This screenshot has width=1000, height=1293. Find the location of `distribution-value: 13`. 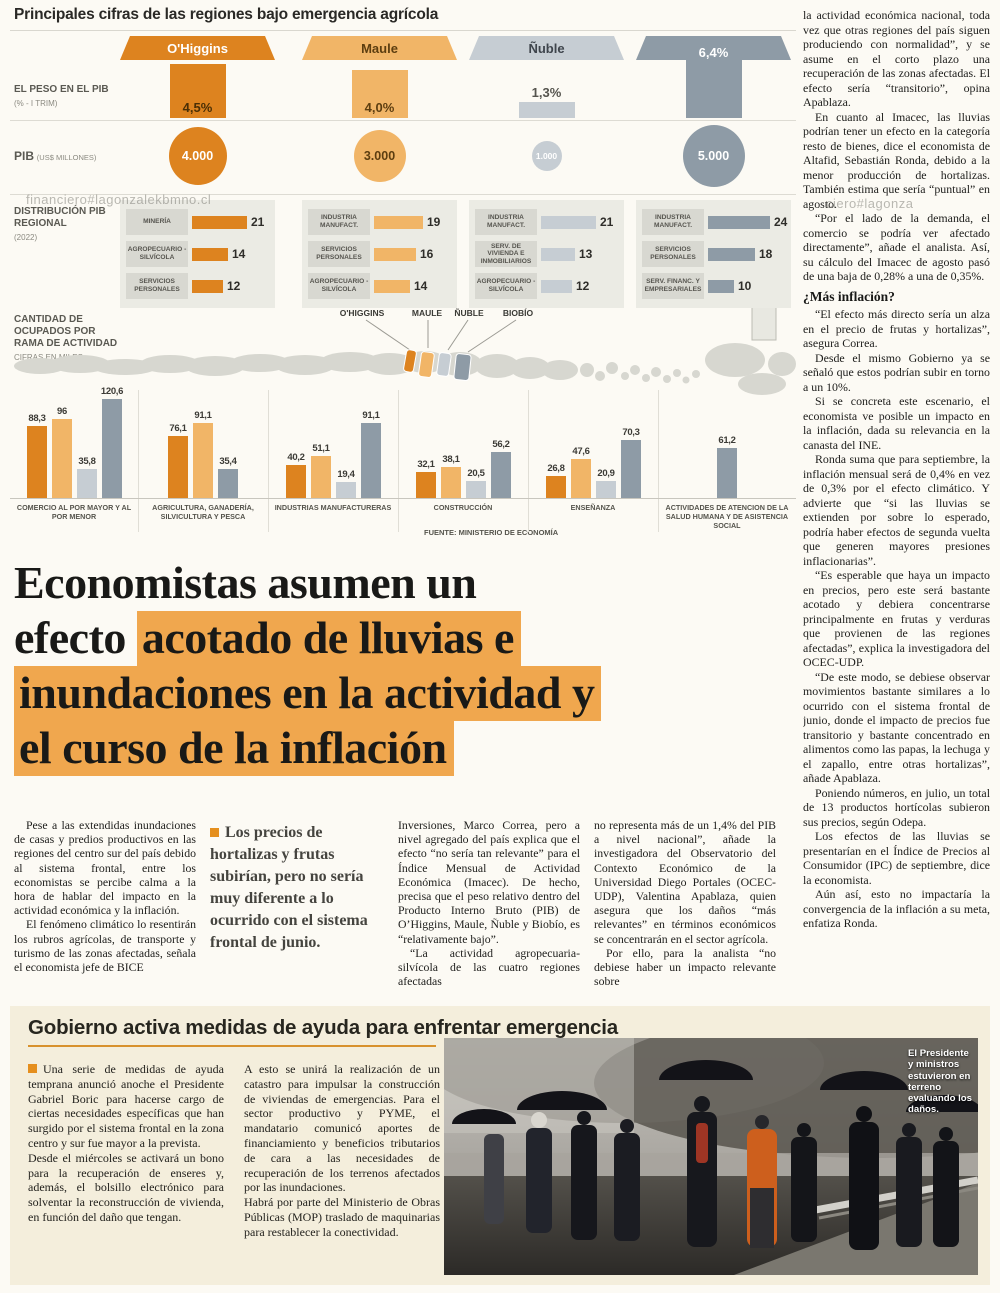

distribution-value: 13 is located at coordinates (586, 254).